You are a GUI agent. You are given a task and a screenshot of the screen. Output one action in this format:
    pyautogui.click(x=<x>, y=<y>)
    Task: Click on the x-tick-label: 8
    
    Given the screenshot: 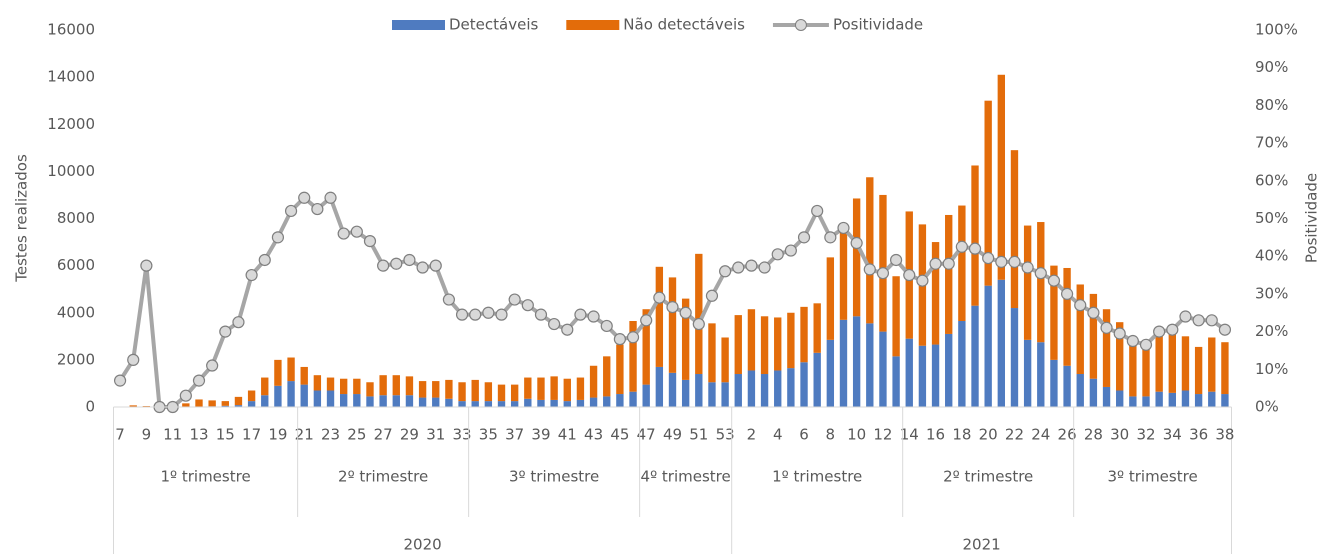 What is the action you would take?
    pyautogui.click(x=831, y=435)
    